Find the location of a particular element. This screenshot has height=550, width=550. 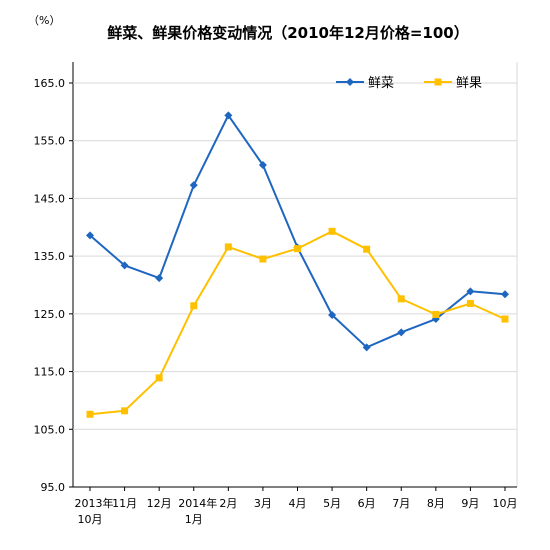

x-tick-label: 12月 is located at coordinates (159, 503).